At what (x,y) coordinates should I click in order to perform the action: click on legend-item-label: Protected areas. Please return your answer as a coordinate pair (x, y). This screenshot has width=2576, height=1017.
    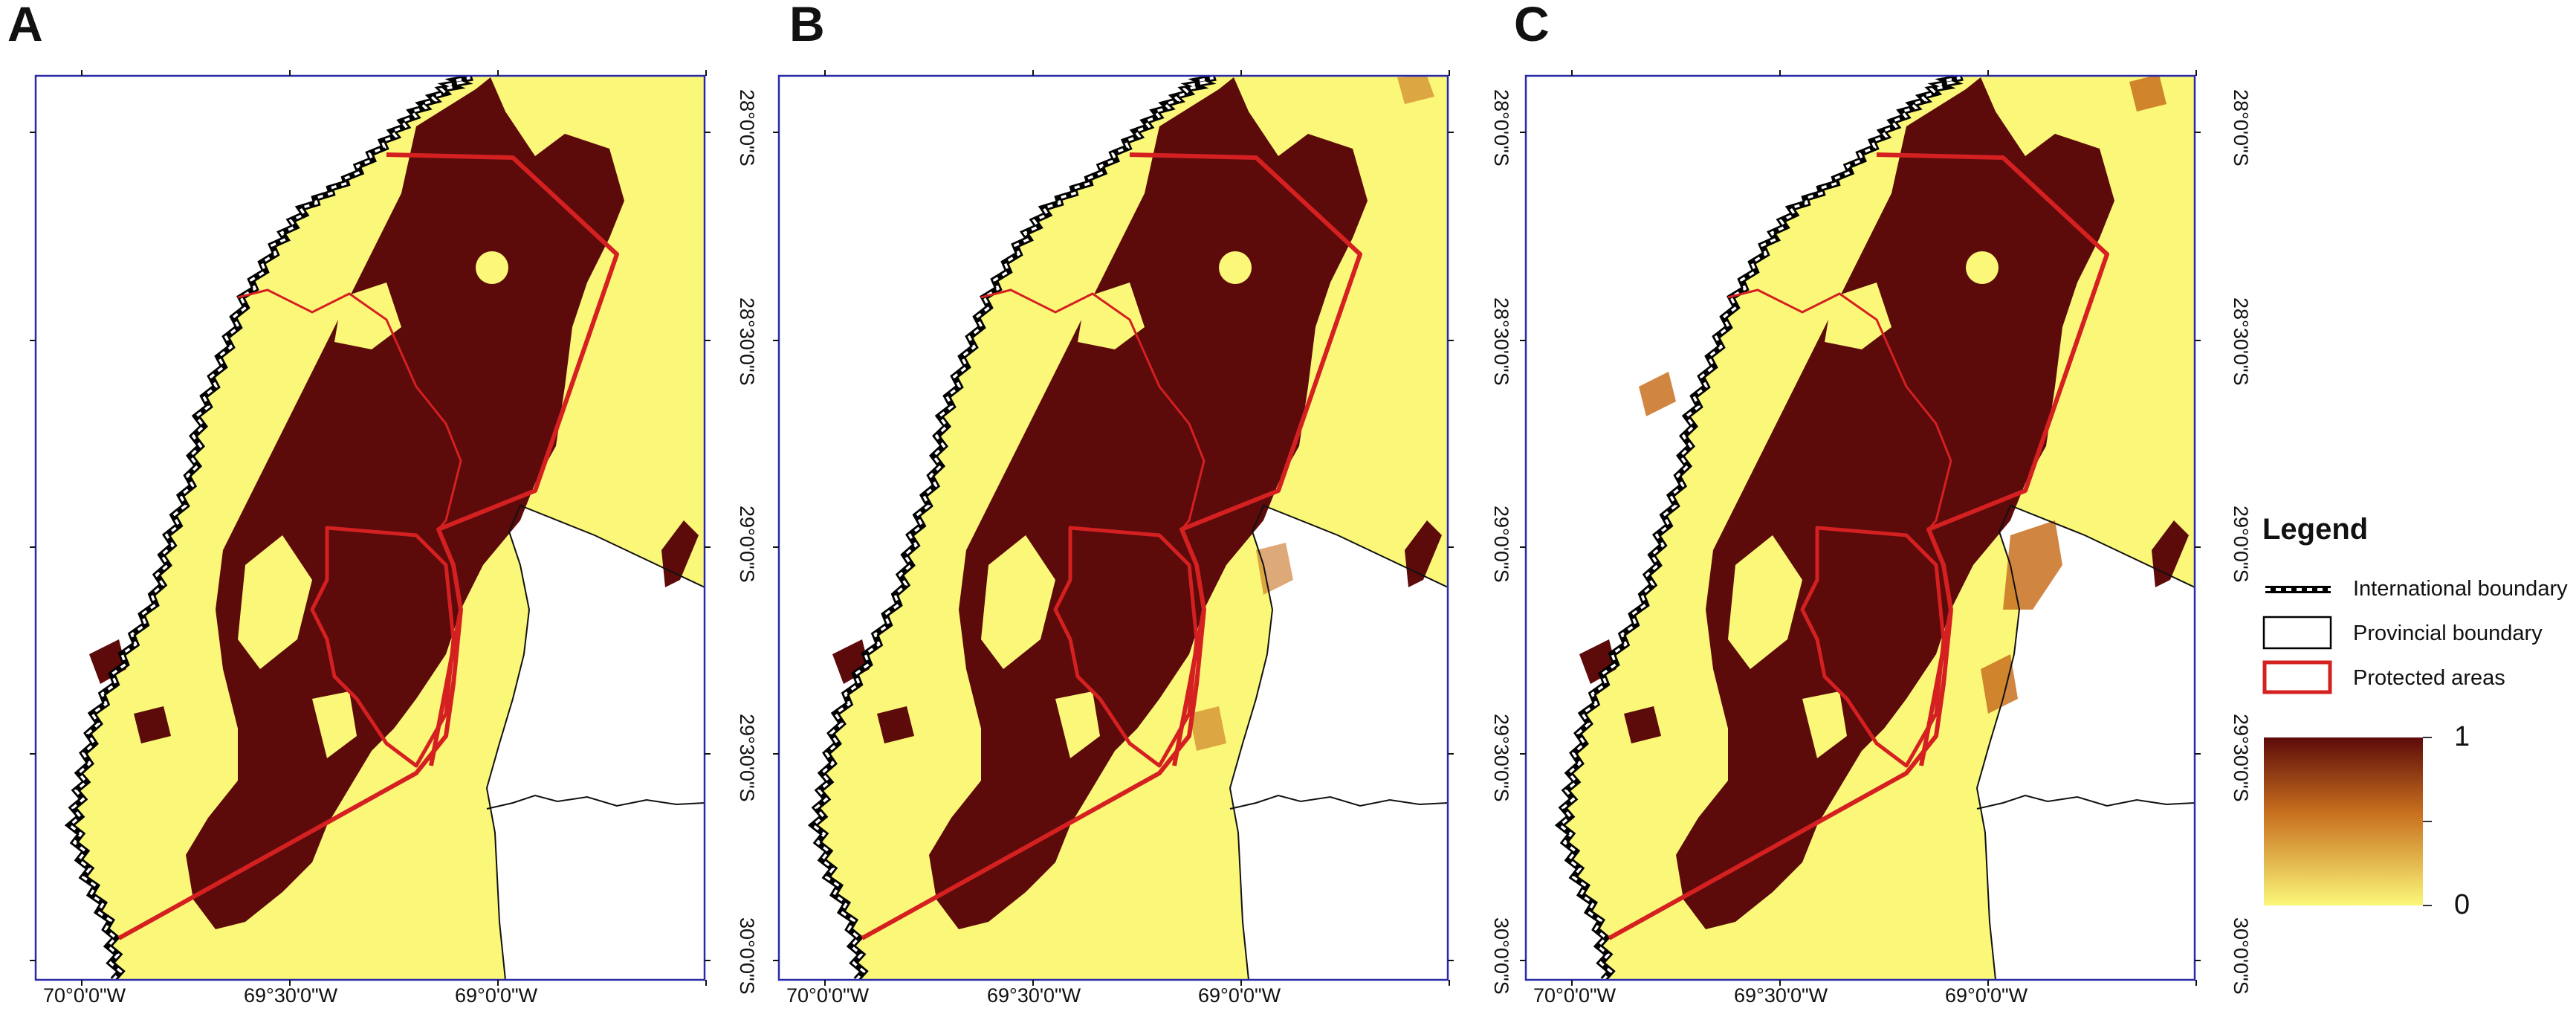
    Looking at the image, I should click on (2429, 678).